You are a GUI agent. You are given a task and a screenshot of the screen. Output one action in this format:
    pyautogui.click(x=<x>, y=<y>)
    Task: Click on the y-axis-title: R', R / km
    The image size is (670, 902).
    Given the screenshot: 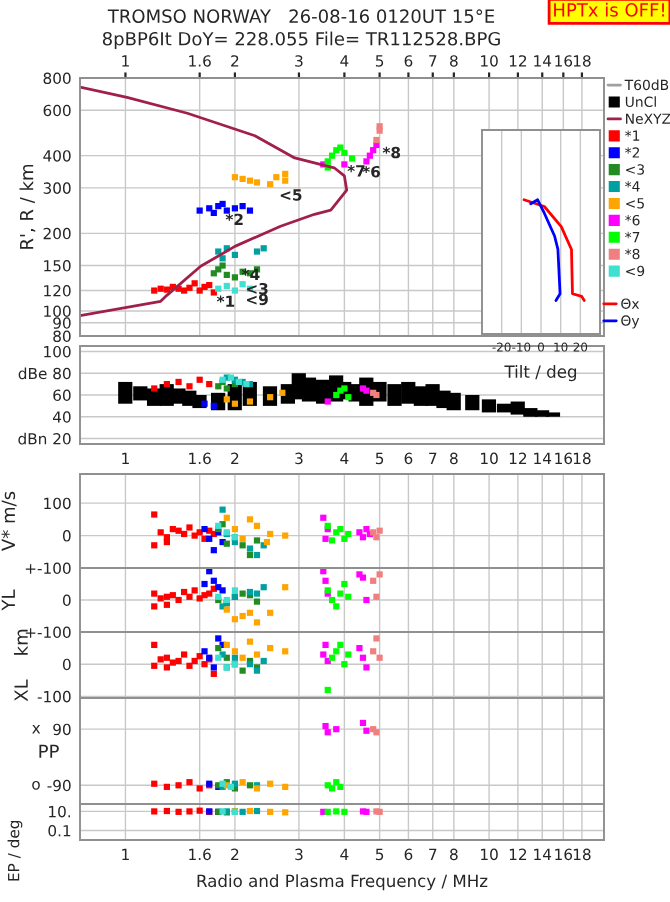 What is the action you would take?
    pyautogui.click(x=27, y=206)
    